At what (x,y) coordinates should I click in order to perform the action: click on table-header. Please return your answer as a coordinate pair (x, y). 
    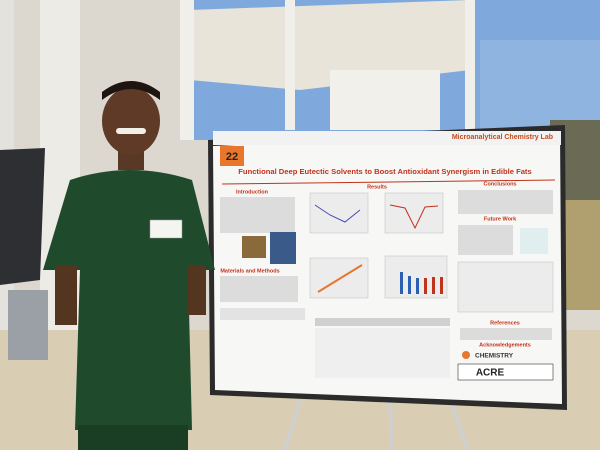
    Looking at the image, I should click on (382, 322).